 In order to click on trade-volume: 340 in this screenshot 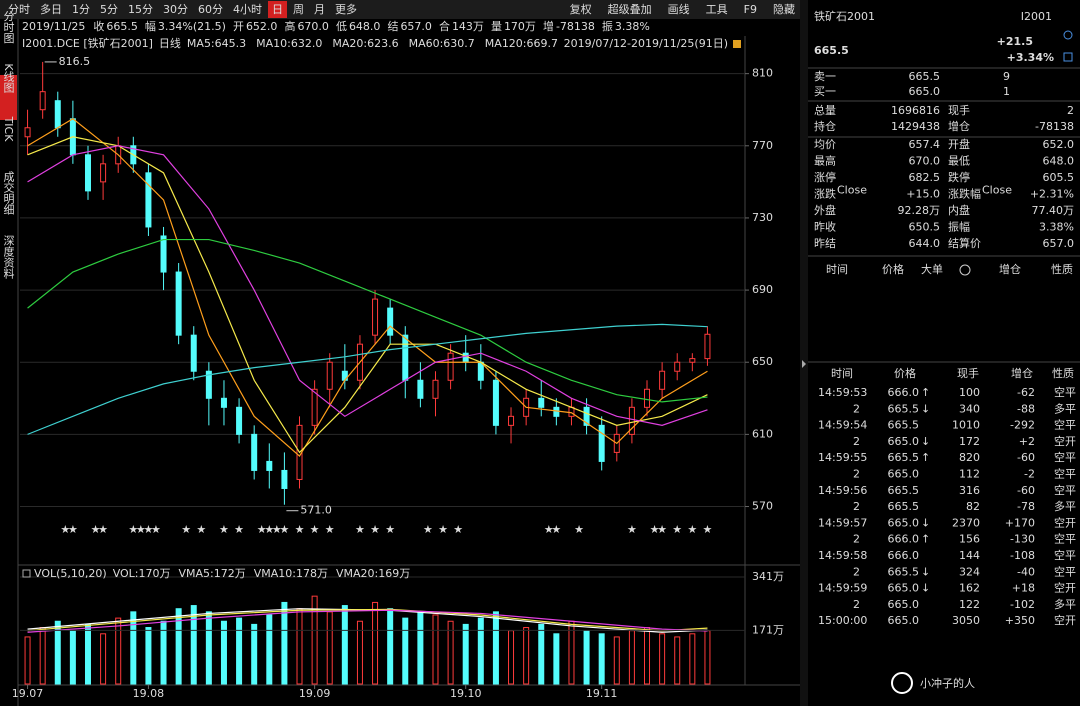, I will do `click(969, 408)`.